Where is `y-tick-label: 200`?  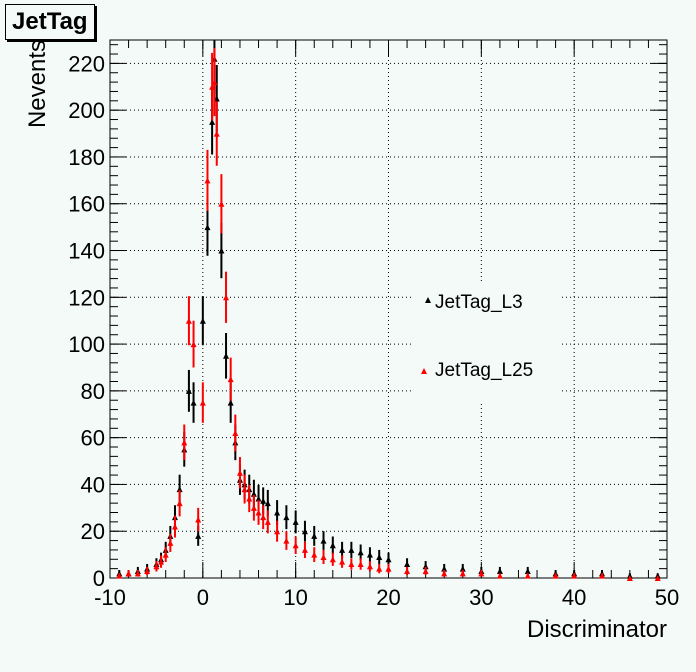
y-tick-label: 200 is located at coordinates (86, 110).